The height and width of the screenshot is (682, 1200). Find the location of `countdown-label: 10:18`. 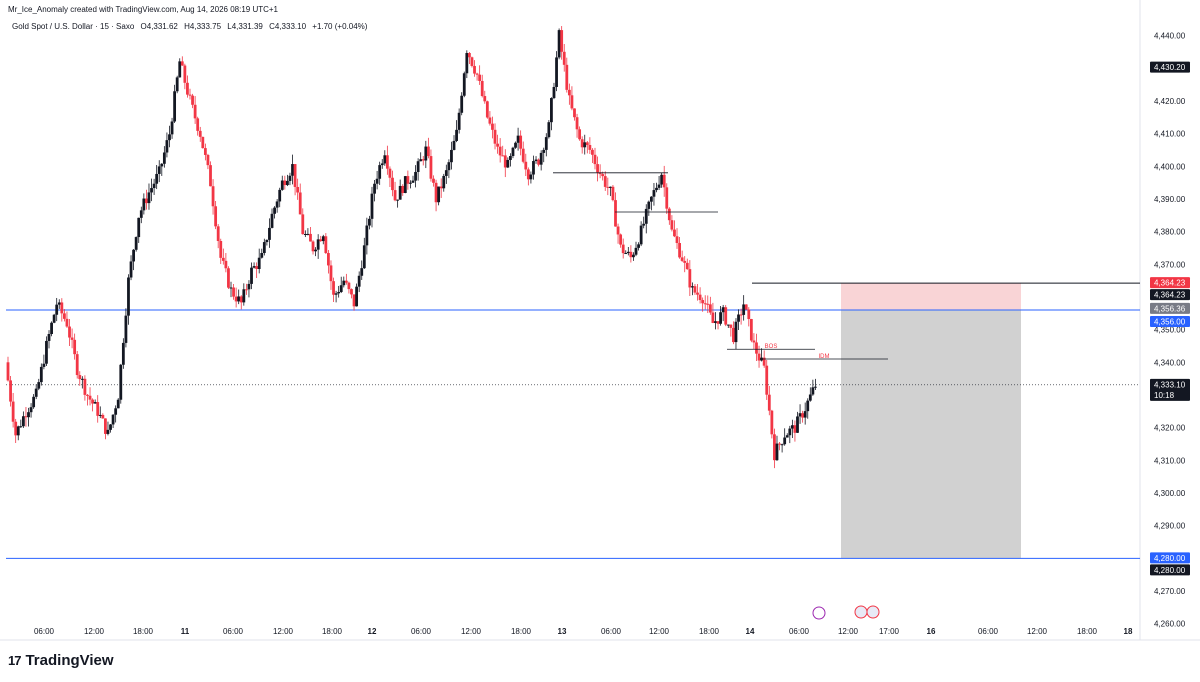

countdown-label: 10:18 is located at coordinates (1164, 395).